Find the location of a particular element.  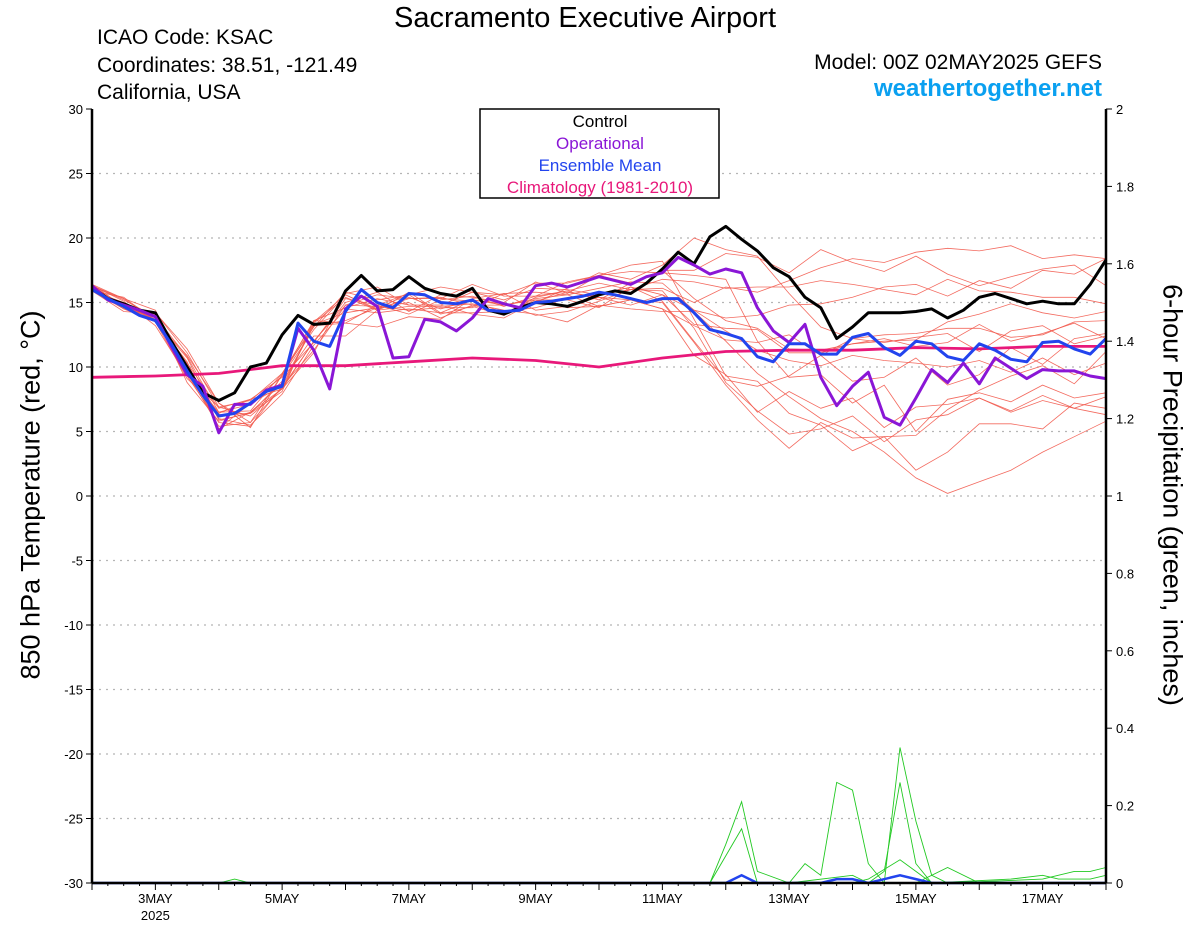

x-tick-label: 7MAY is located at coordinates (409, 898).